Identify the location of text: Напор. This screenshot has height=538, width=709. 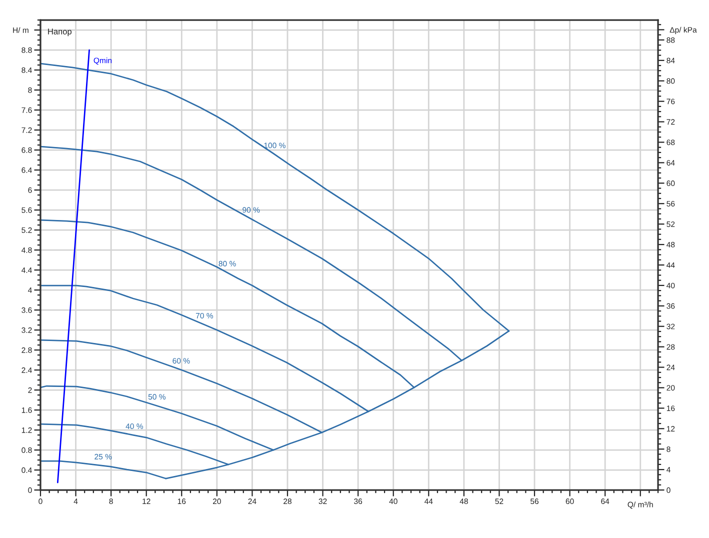
(60, 32).